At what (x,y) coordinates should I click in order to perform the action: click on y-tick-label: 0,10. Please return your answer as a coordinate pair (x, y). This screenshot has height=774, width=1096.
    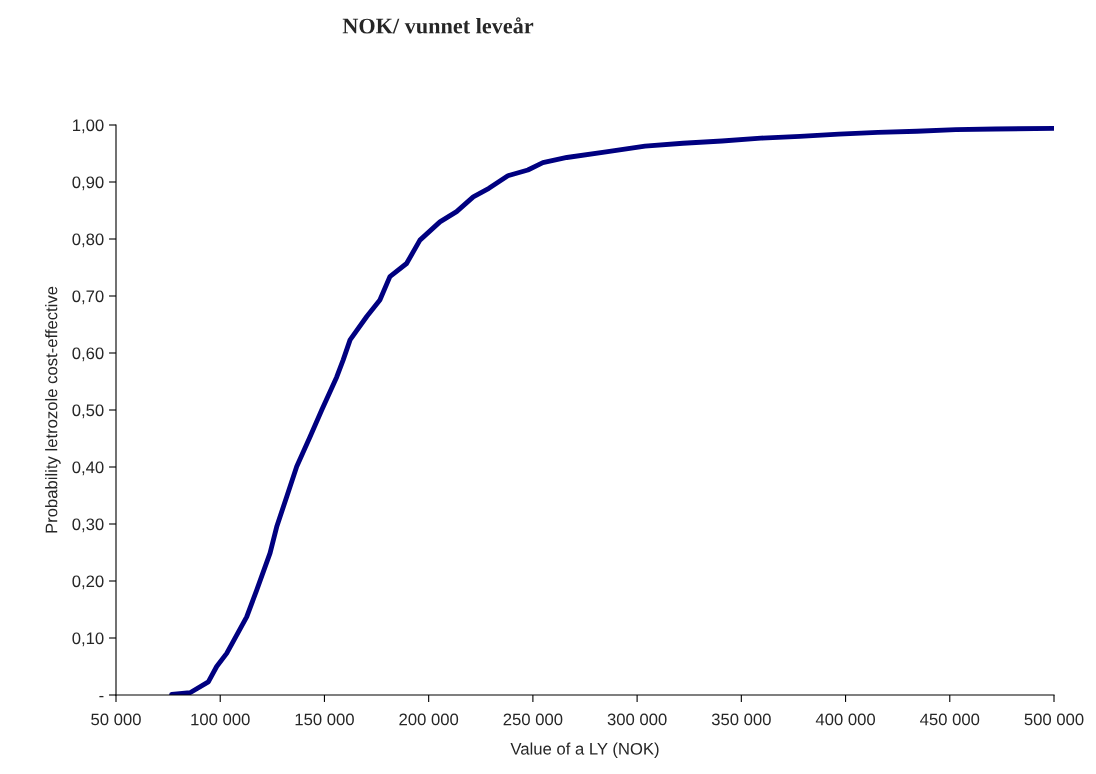
    Looking at the image, I should click on (88, 639).